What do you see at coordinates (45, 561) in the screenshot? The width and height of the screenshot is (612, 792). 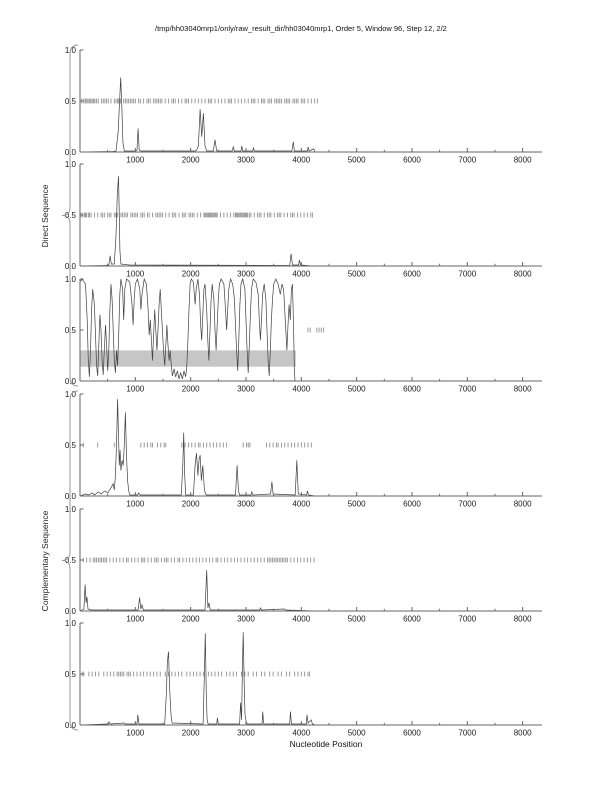 I see `complementary-sequence-group-label: Complementary Sequence` at bounding box center [45, 561].